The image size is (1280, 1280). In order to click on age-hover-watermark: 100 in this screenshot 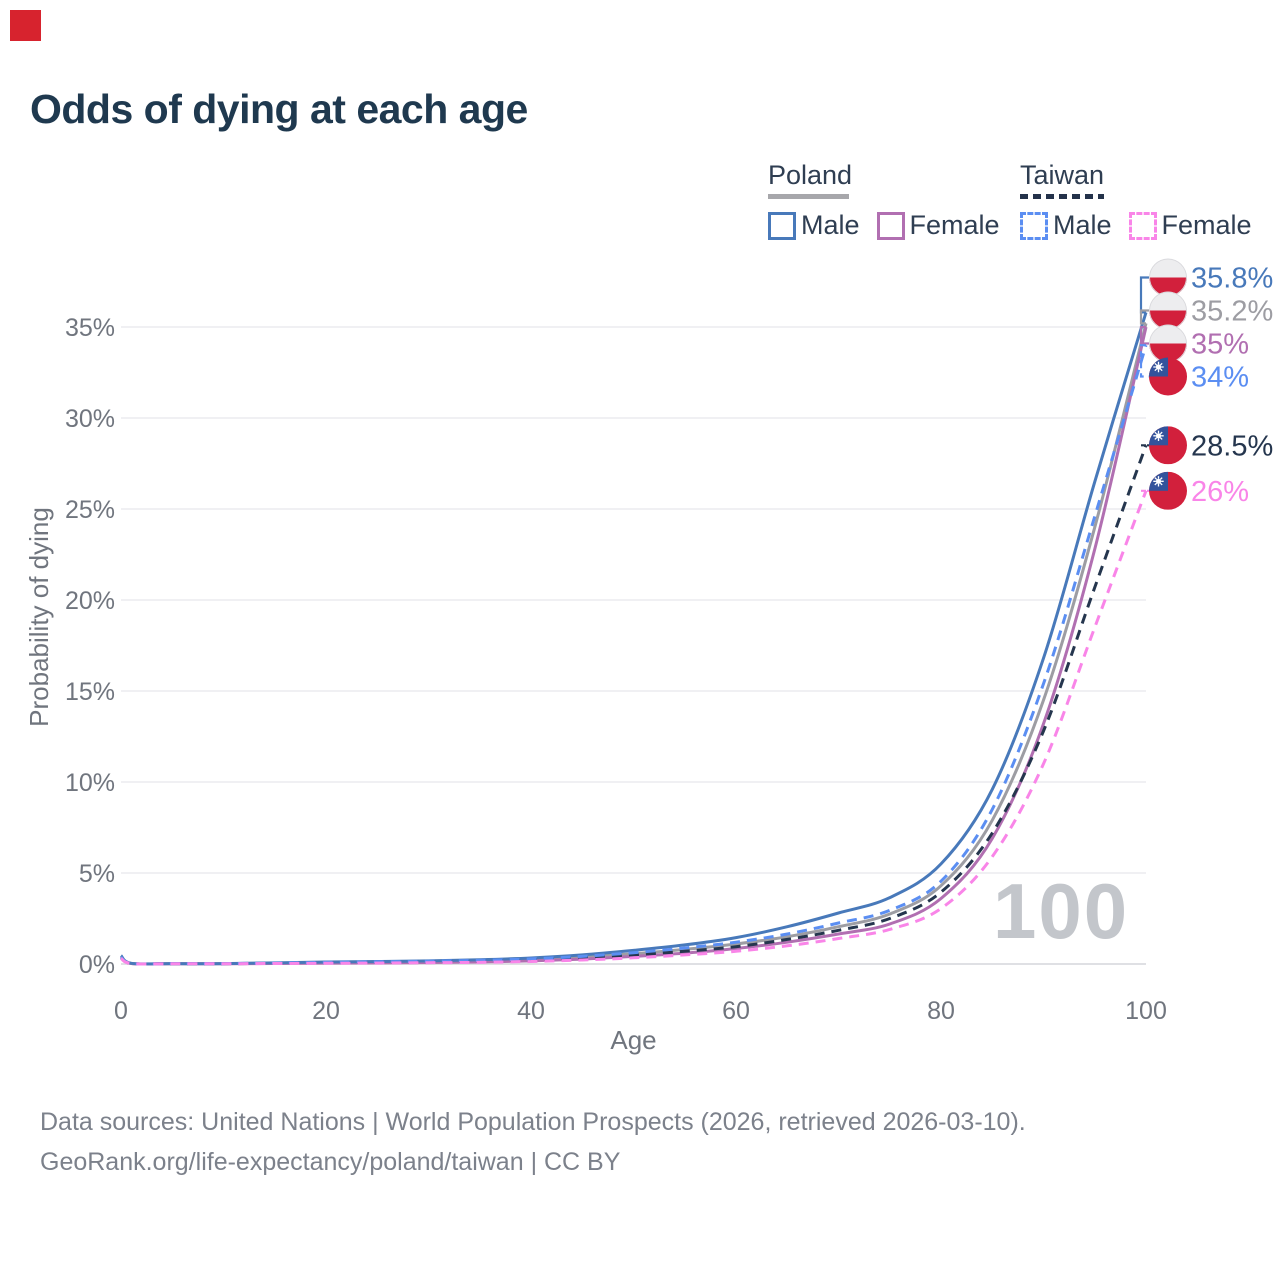, I will do `click(1061, 911)`.